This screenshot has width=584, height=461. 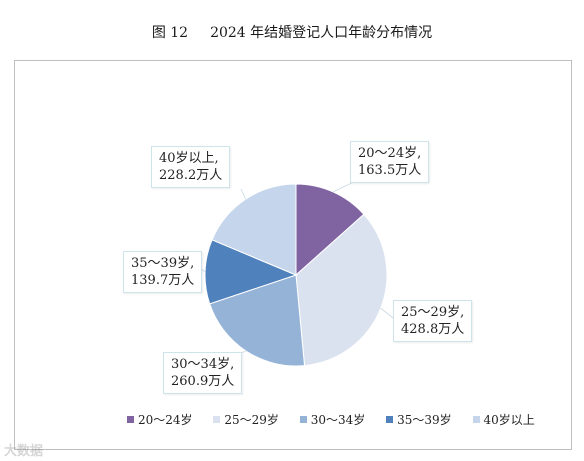 I want to click on legend-item: 20～24岁, so click(x=160, y=419).